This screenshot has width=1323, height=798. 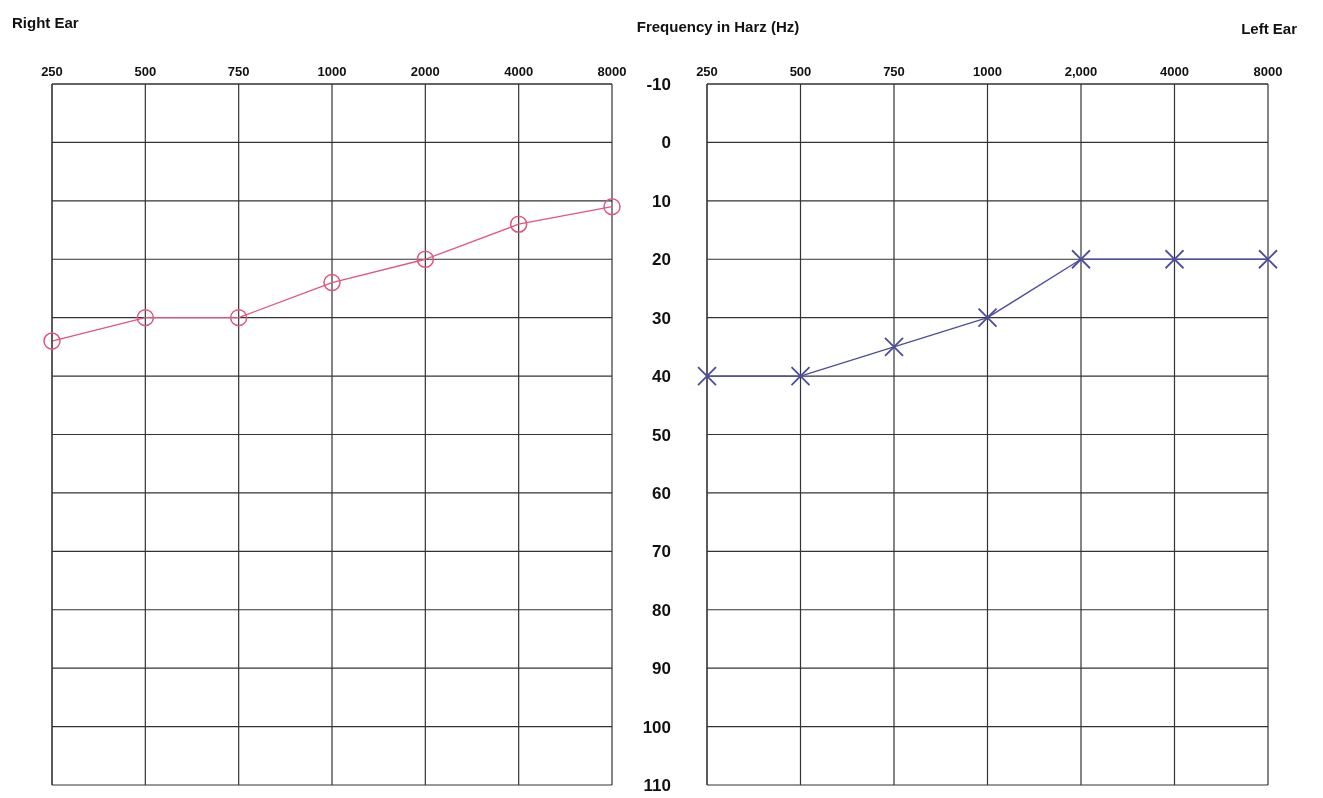 I want to click on y-tick-label: 0, so click(x=666, y=143).